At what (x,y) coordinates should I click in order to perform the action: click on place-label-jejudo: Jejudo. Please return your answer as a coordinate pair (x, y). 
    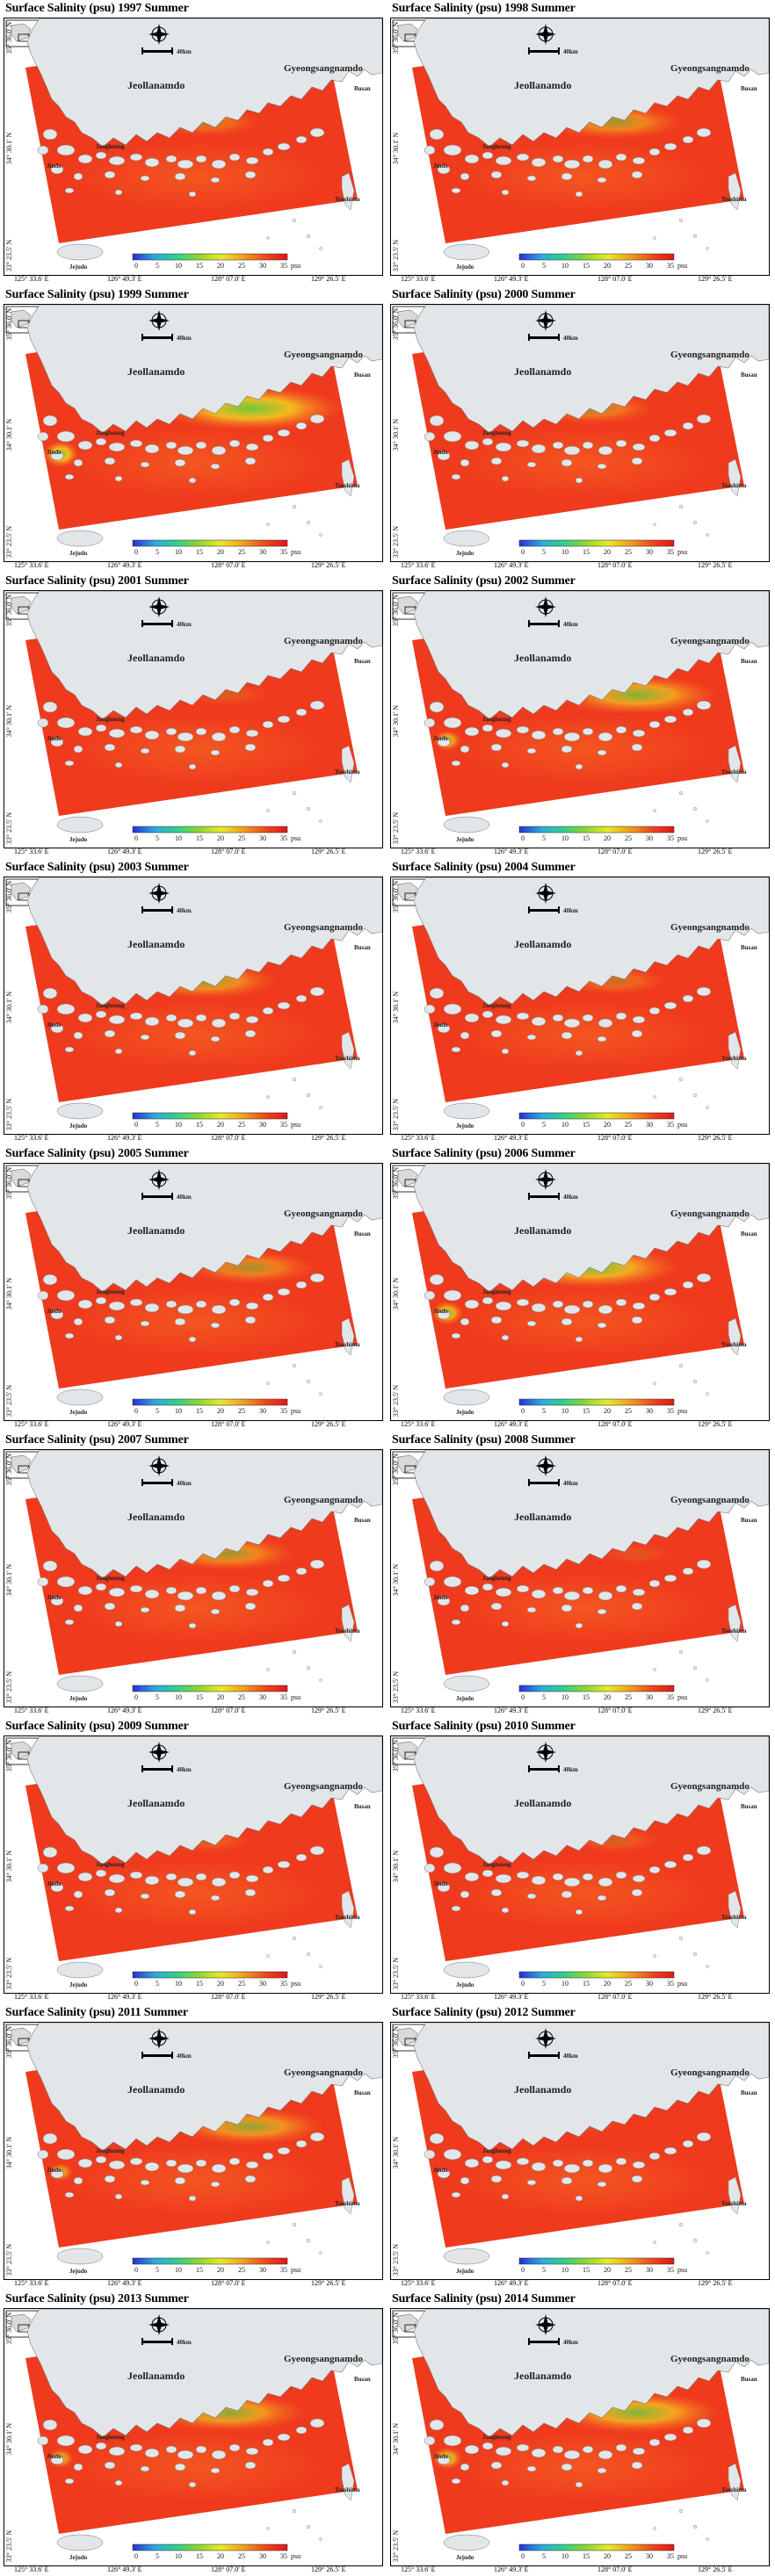
    Looking at the image, I should click on (79, 1984).